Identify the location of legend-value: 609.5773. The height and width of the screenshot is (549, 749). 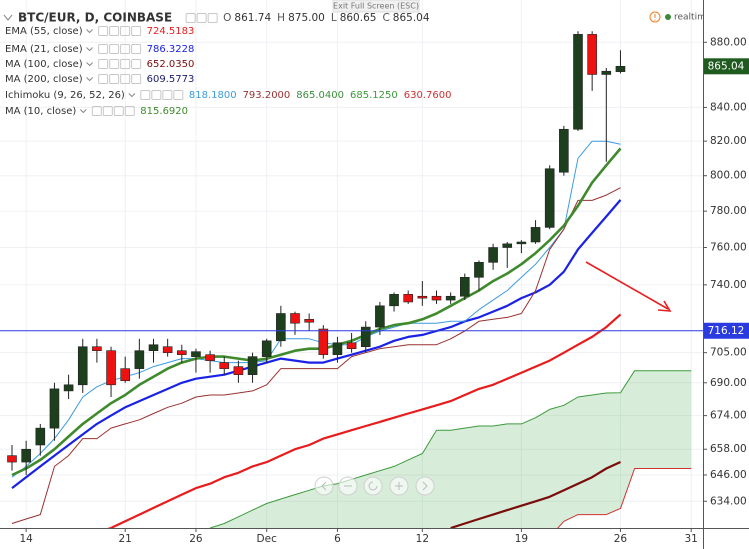
(171, 79).